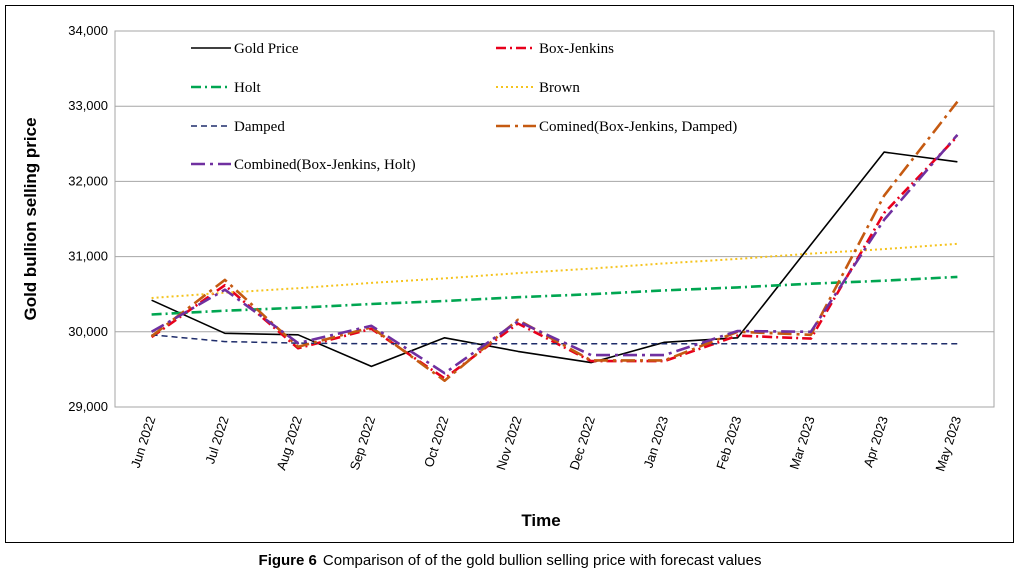 The height and width of the screenshot is (574, 1020). Describe the element at coordinates (88, 218) in the screenshot. I see `y-tick-labels: 29,000 30,000 31,000 32,000 33,000 34,000` at that location.